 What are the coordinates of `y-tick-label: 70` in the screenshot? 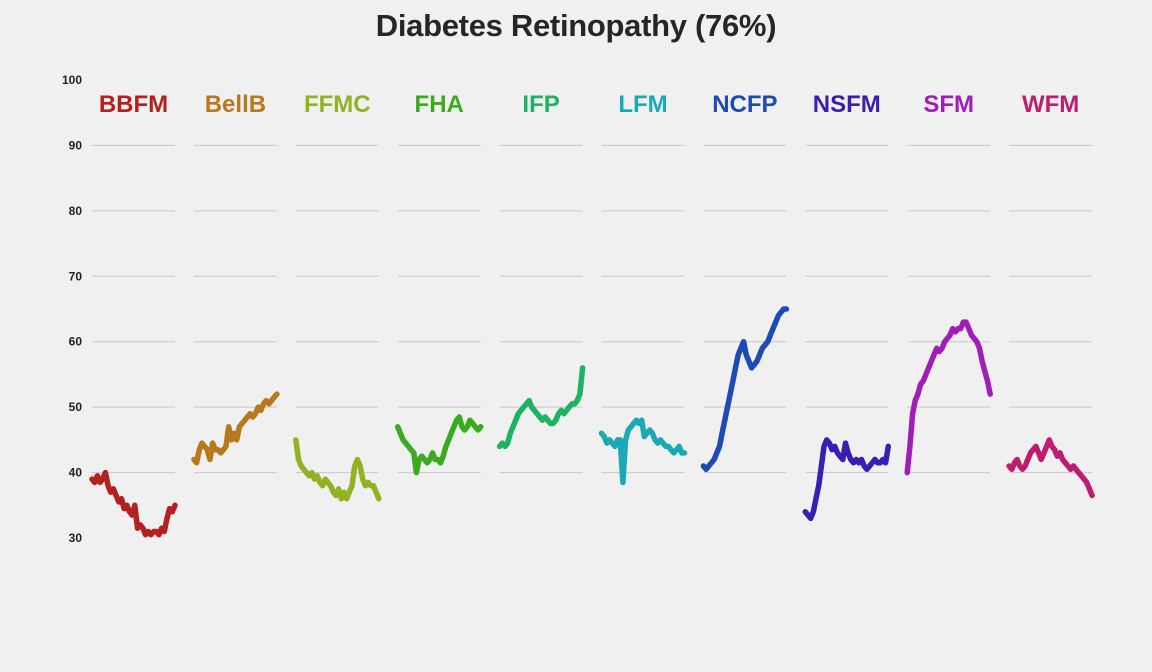 It's located at (76, 276).